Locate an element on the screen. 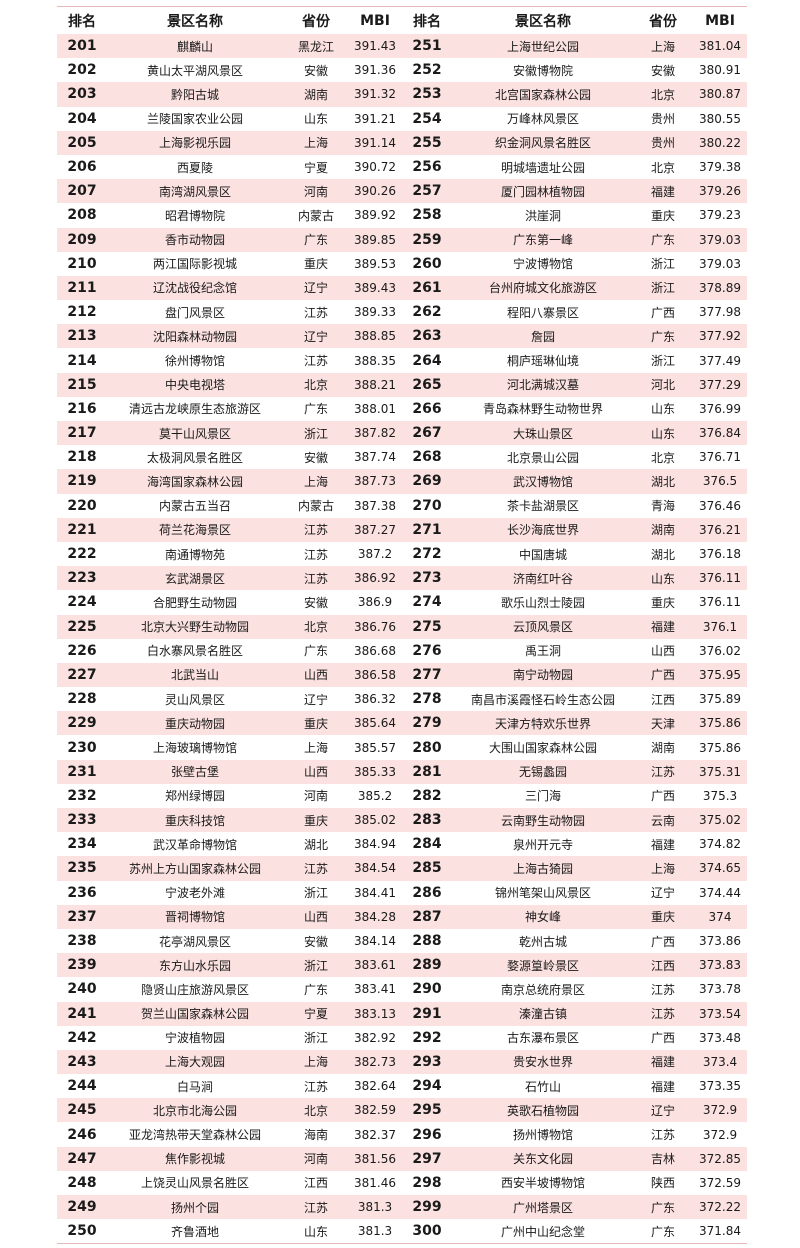 The height and width of the screenshot is (1248, 800). cell-name: 歌乐山烈士陵园 is located at coordinates (542, 602).